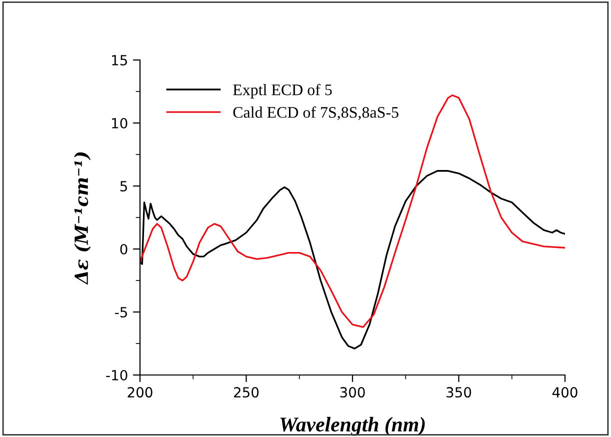 The width and height of the screenshot is (611, 437). What do you see at coordinates (124, 249) in the screenshot?
I see `y-tick-label: 0` at bounding box center [124, 249].